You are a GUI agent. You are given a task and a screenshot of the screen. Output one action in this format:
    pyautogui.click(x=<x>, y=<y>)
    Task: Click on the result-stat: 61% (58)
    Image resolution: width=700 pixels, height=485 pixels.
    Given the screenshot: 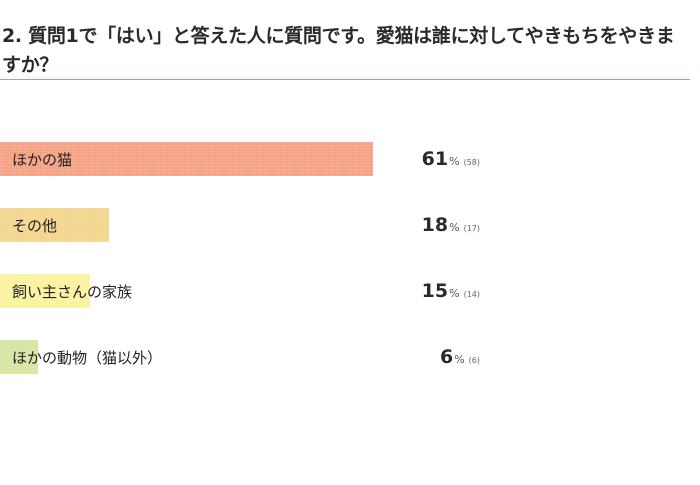 What is the action you would take?
    pyautogui.click(x=451, y=161)
    